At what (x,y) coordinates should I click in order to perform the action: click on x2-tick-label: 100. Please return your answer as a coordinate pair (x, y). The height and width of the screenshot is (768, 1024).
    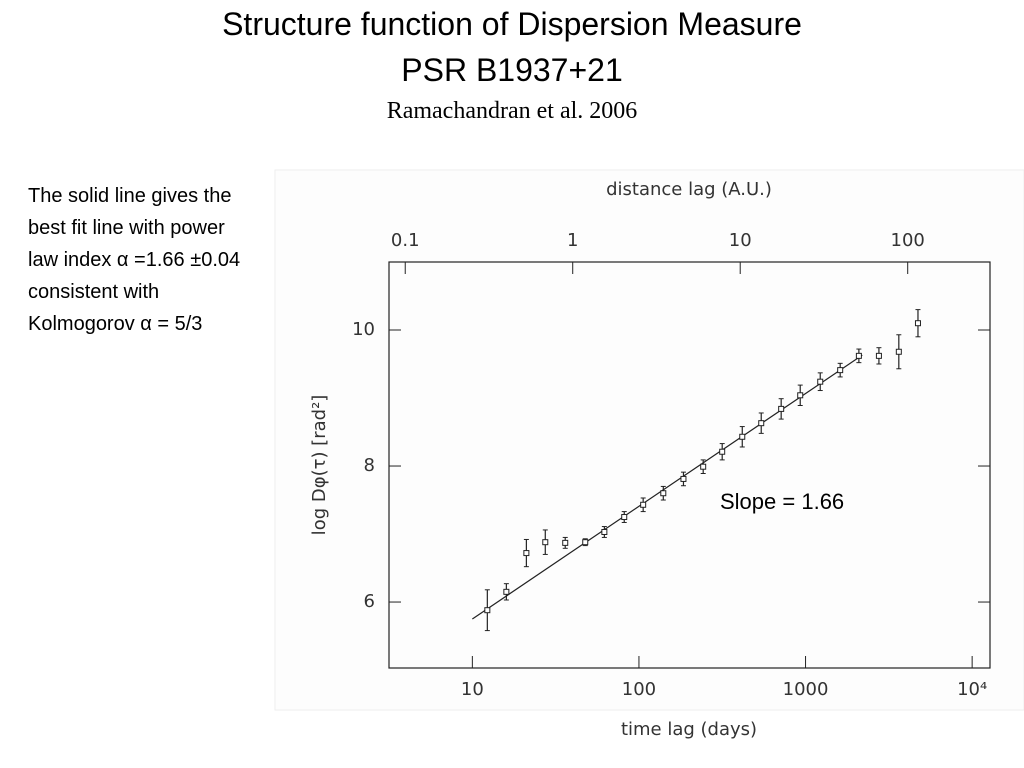
    Looking at the image, I should click on (908, 240).